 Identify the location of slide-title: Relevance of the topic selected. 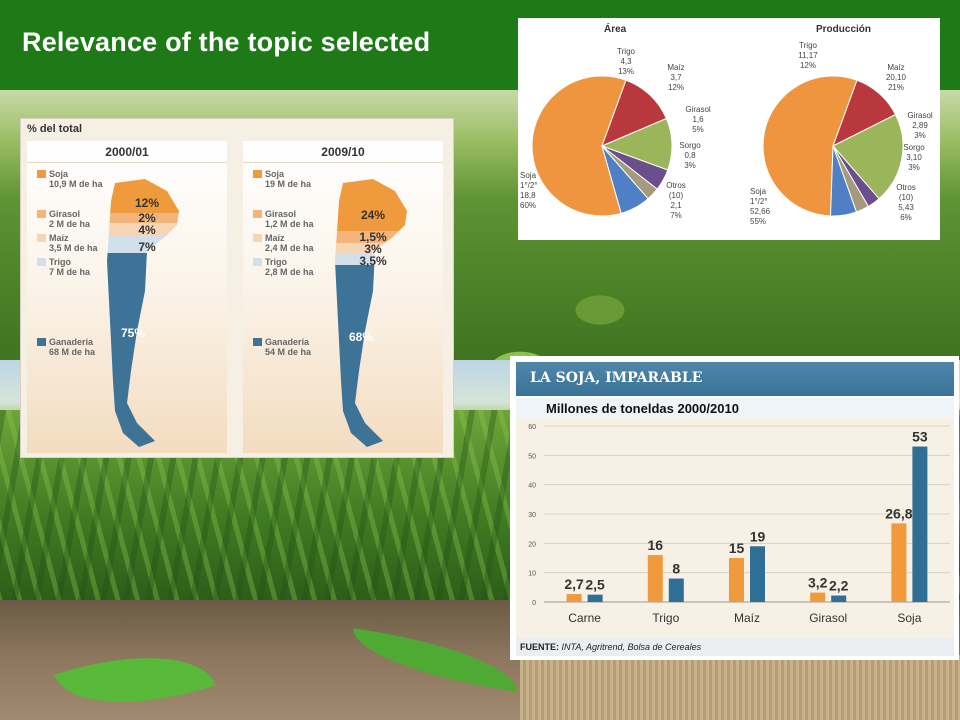
(226, 42).